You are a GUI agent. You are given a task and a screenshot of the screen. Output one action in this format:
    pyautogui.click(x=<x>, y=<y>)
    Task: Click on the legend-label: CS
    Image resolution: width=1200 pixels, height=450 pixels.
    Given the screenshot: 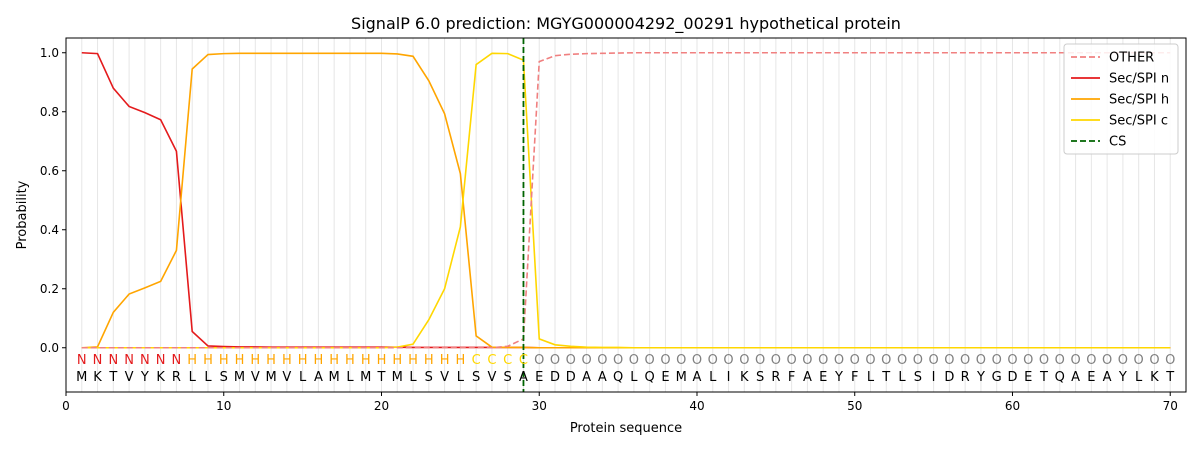 What is the action you would take?
    pyautogui.click(x=1117, y=142)
    